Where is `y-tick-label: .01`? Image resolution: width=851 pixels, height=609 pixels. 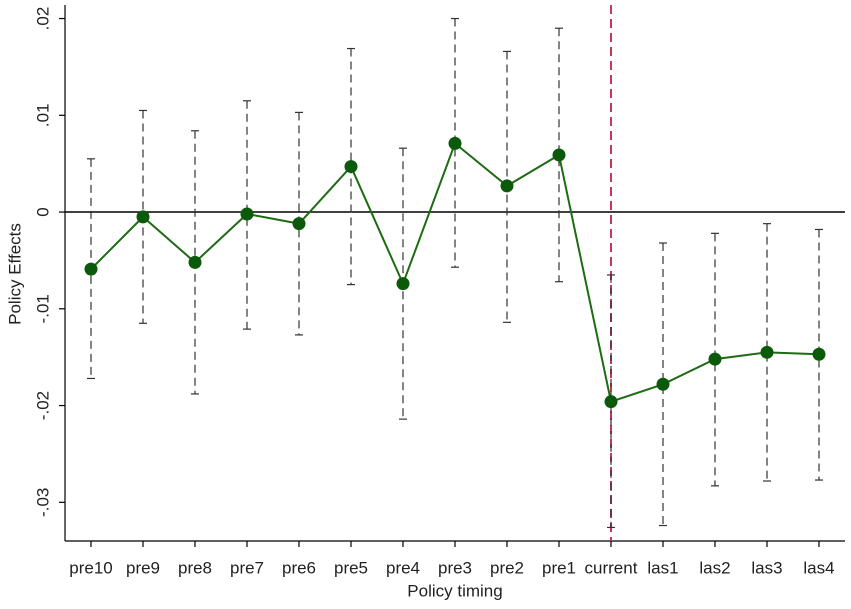
y-tick-label: .01 is located at coordinates (42, 115).